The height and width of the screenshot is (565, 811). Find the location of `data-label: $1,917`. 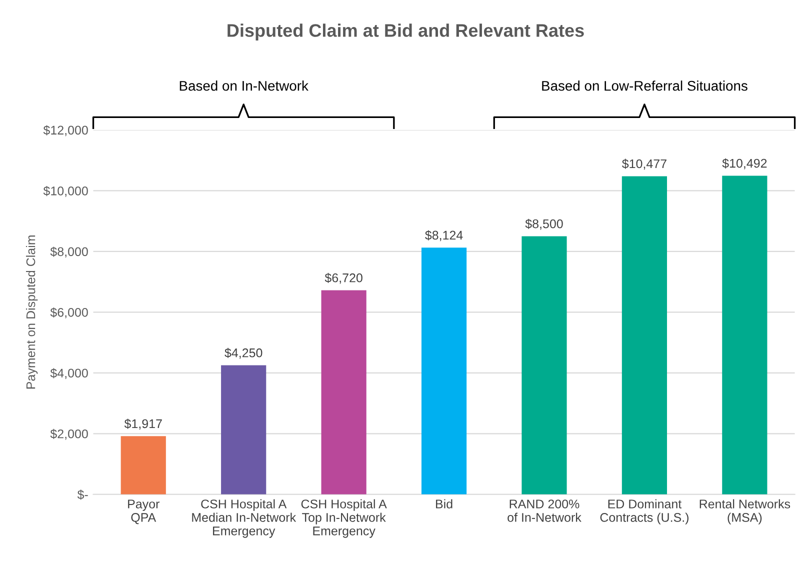

data-label: $1,917 is located at coordinates (143, 424).